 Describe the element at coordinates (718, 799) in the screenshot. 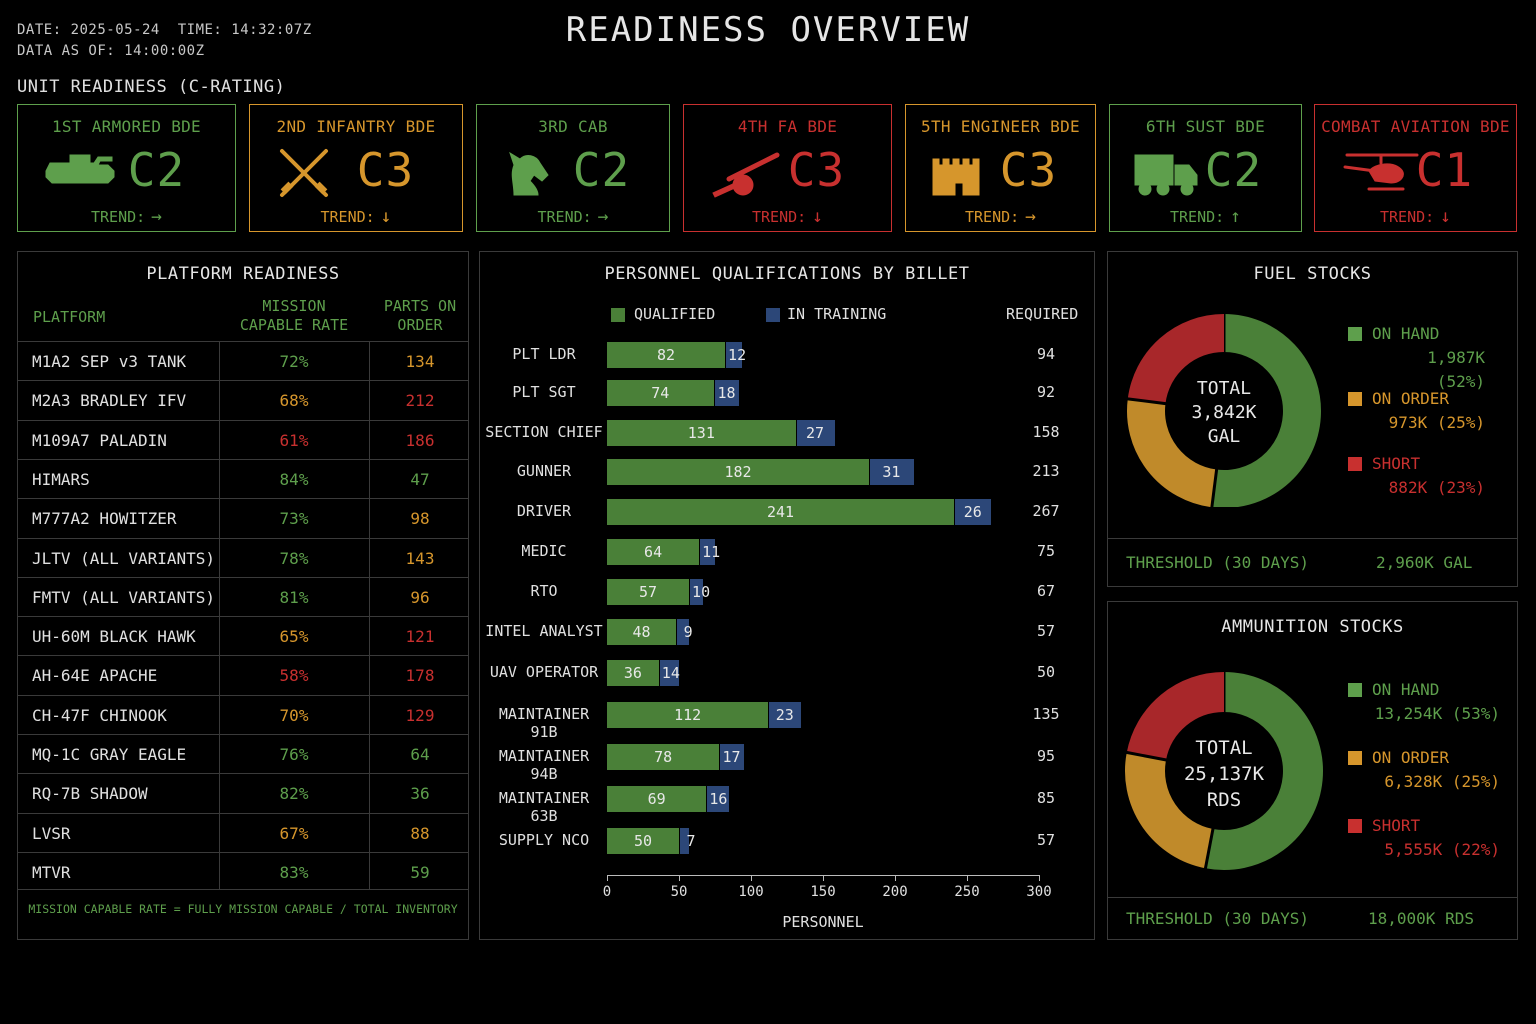

I see `training-value: 16` at that location.